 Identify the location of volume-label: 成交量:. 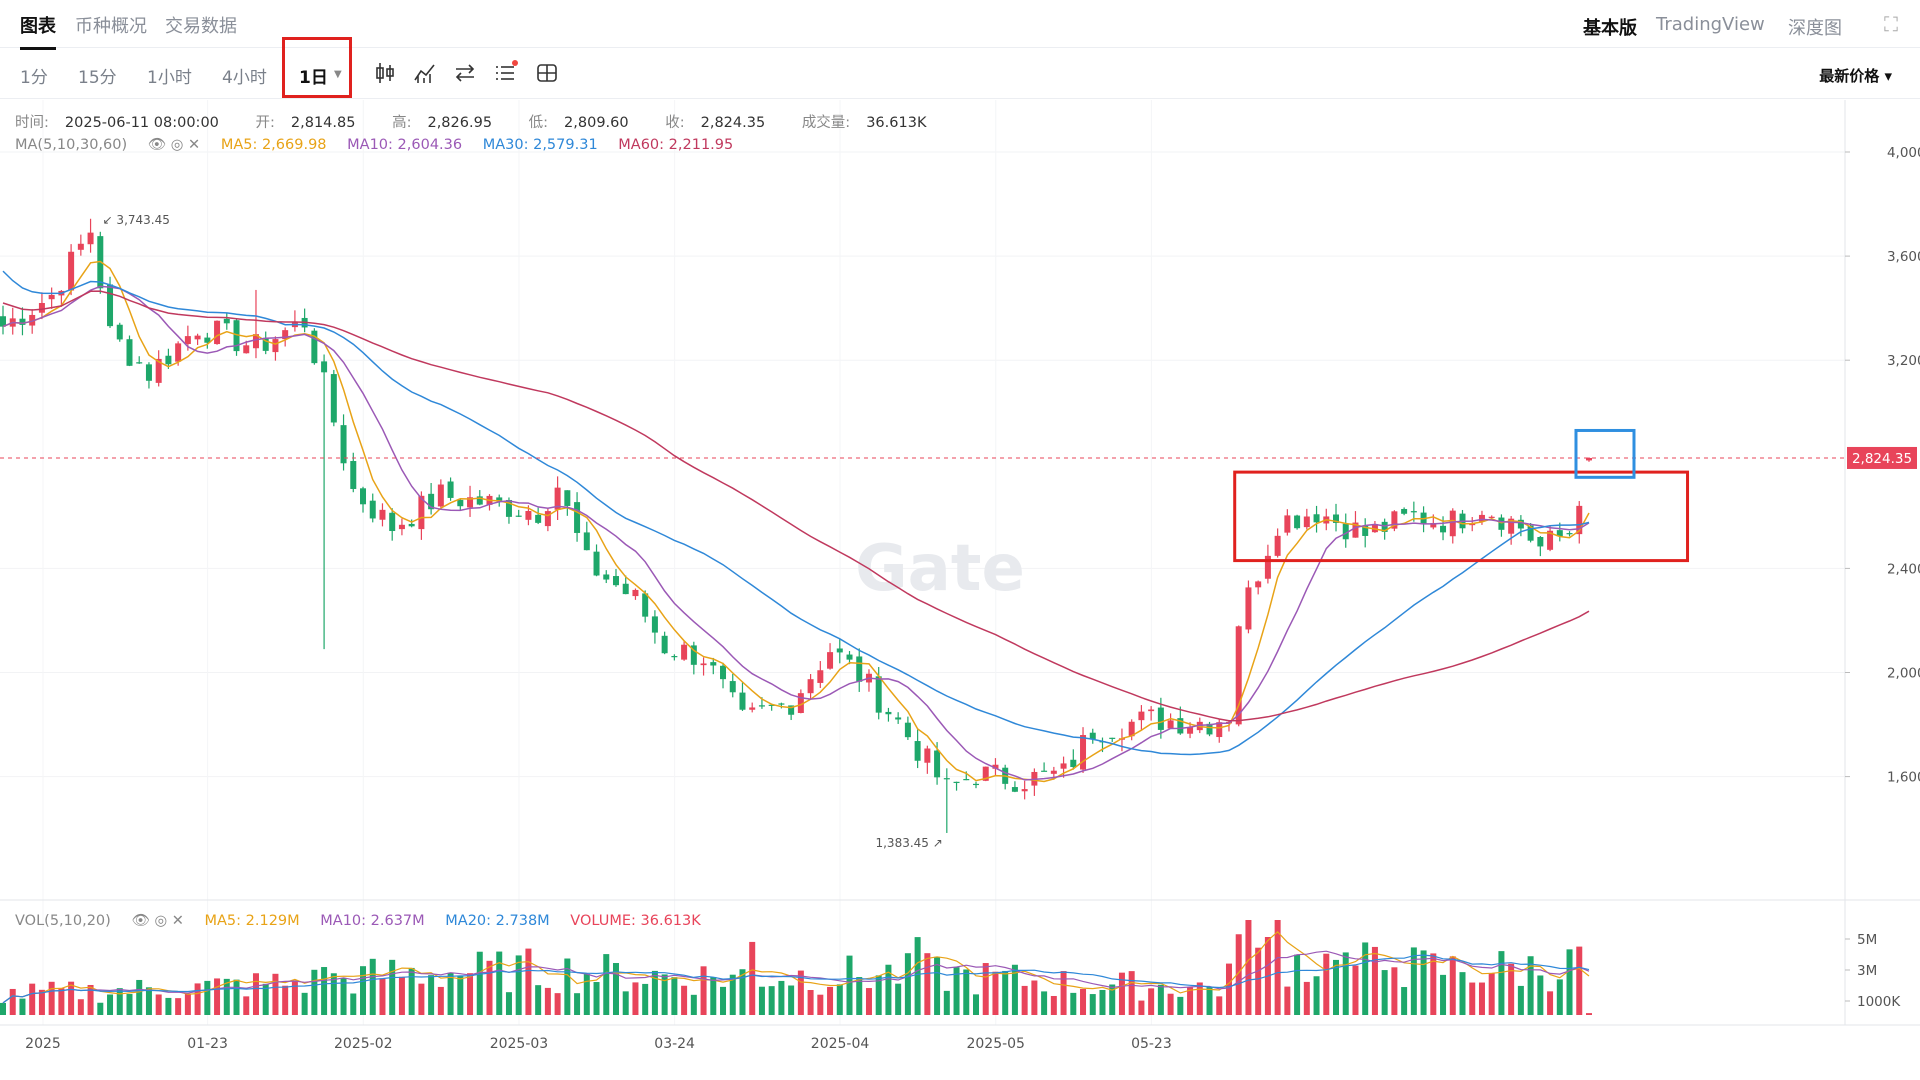
(826, 123).